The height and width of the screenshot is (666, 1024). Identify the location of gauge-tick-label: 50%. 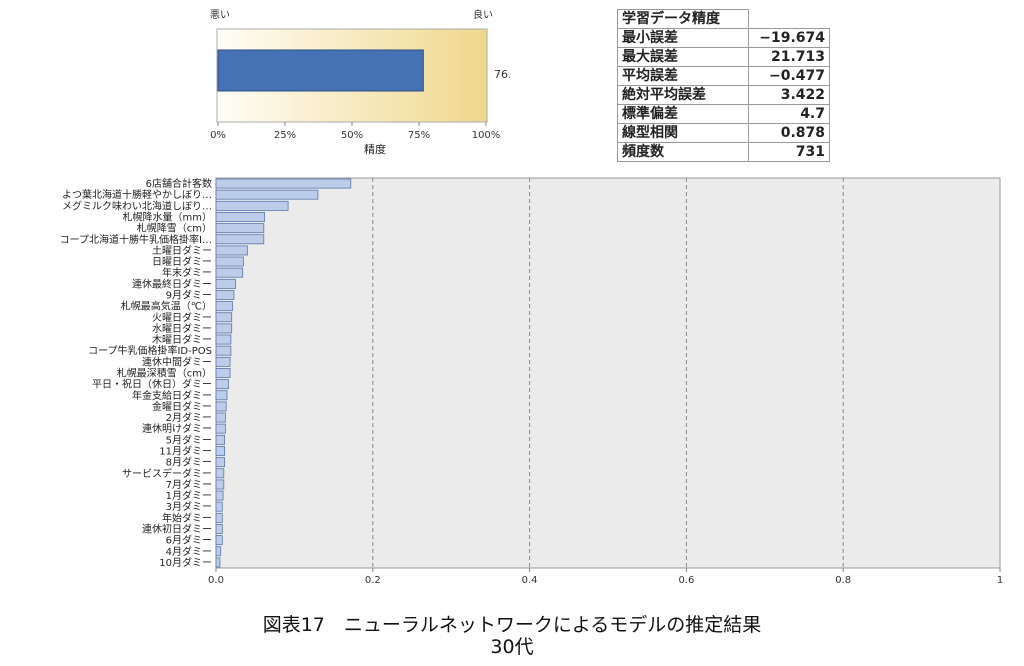
(352, 135).